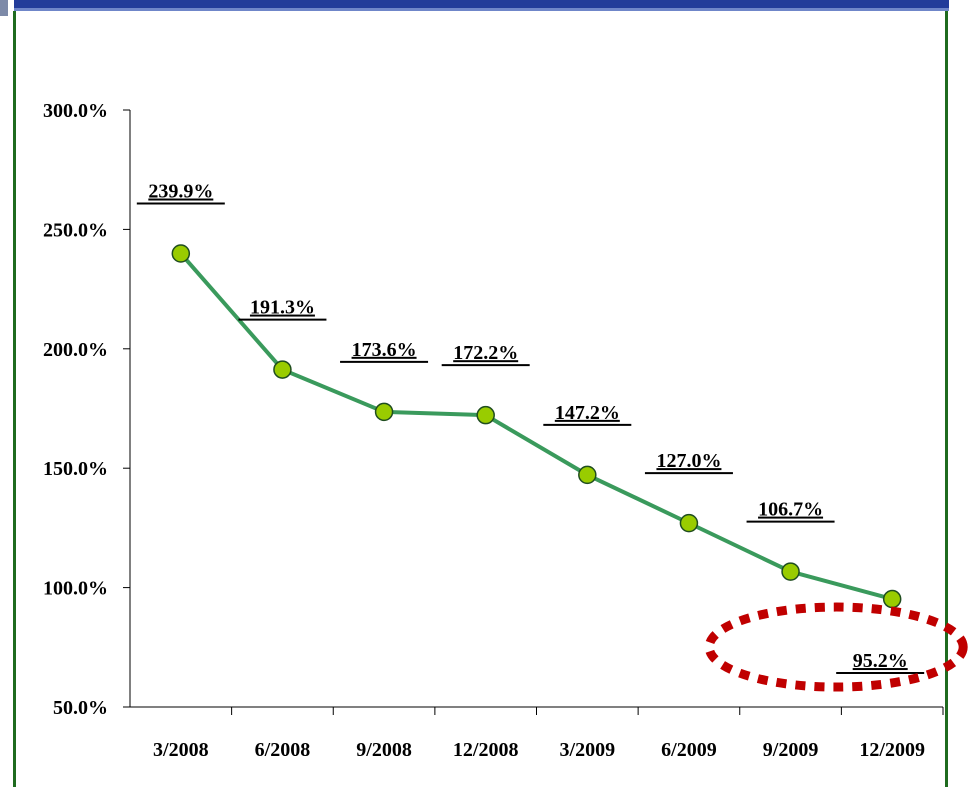 This screenshot has width=979, height=787. I want to click on x-tick-label: 3/2008, so click(181, 750).